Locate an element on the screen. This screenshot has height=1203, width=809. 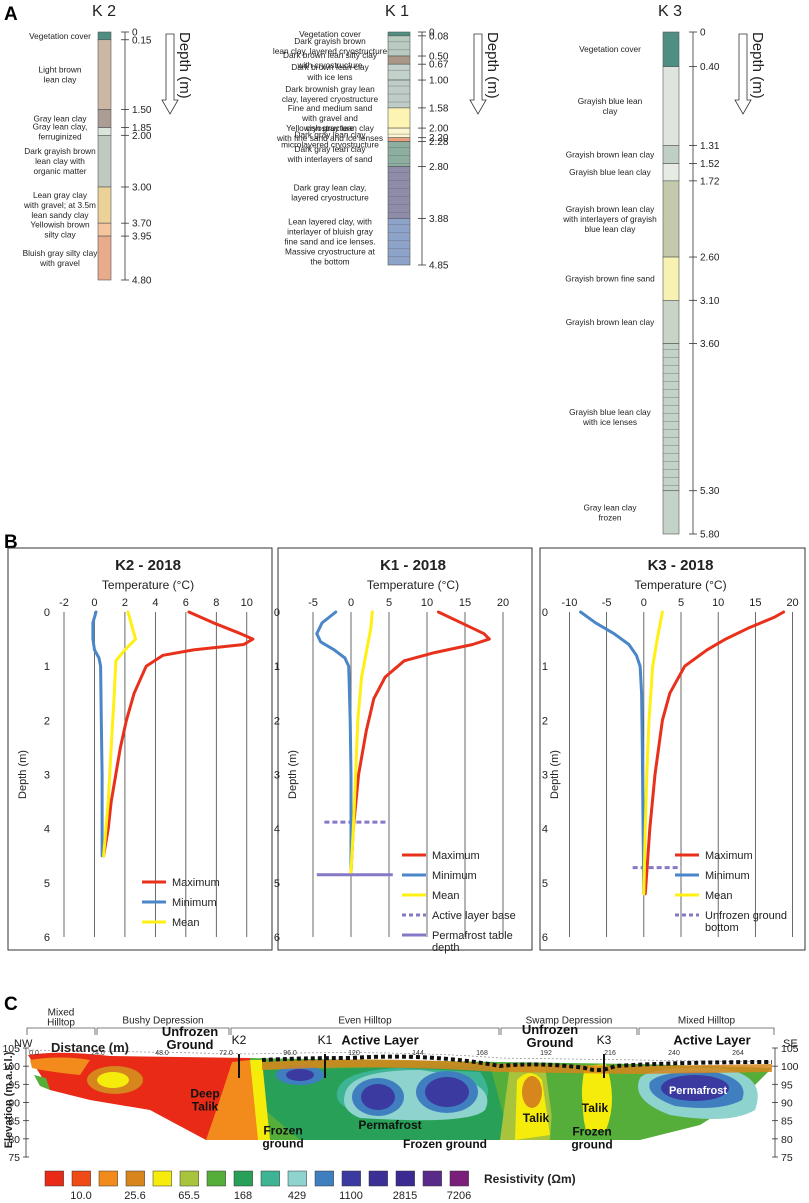
y-tick-label: 2 is located at coordinates (277, 721).